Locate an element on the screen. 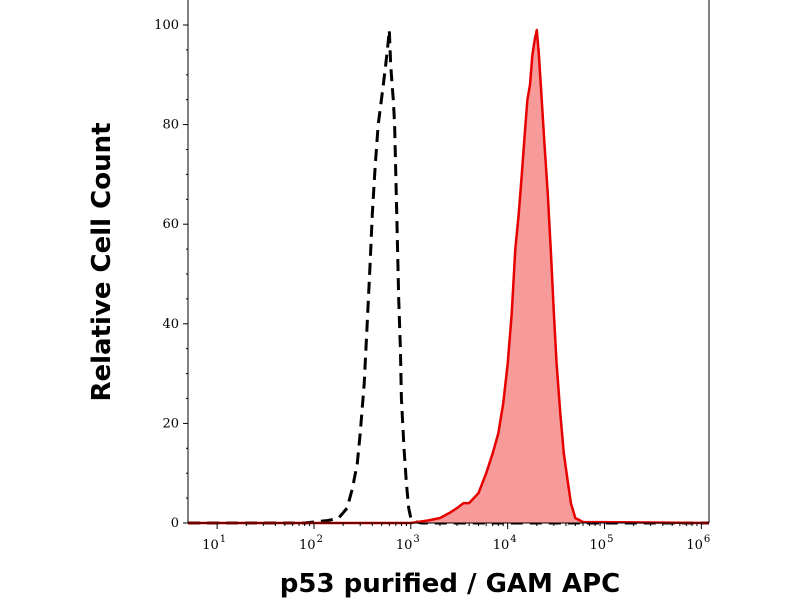 The width and height of the screenshot is (800, 600). y-tick-label: 100 is located at coordinates (166, 25).